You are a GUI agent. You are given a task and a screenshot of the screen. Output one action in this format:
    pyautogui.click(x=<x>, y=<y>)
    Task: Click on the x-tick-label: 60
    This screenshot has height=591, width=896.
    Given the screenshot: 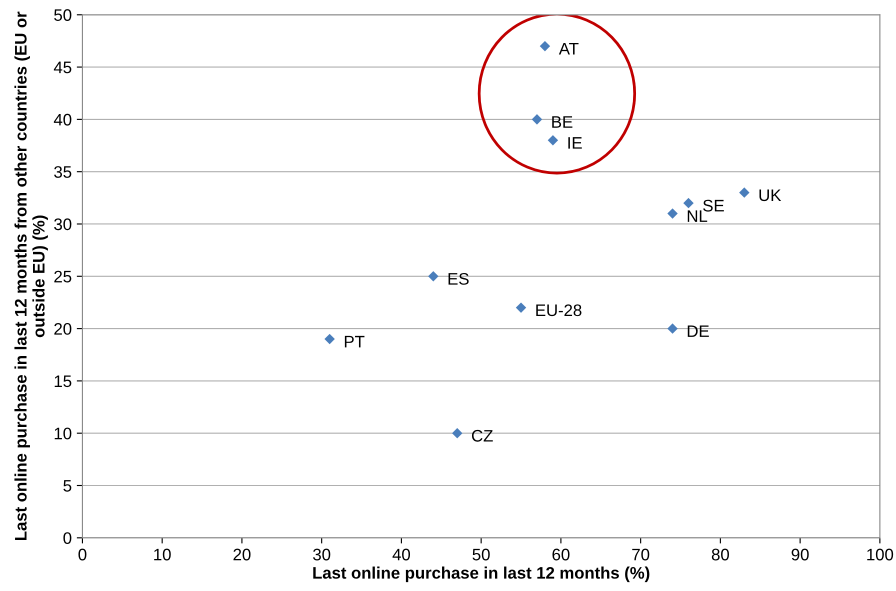 What is the action you would take?
    pyautogui.click(x=561, y=554)
    